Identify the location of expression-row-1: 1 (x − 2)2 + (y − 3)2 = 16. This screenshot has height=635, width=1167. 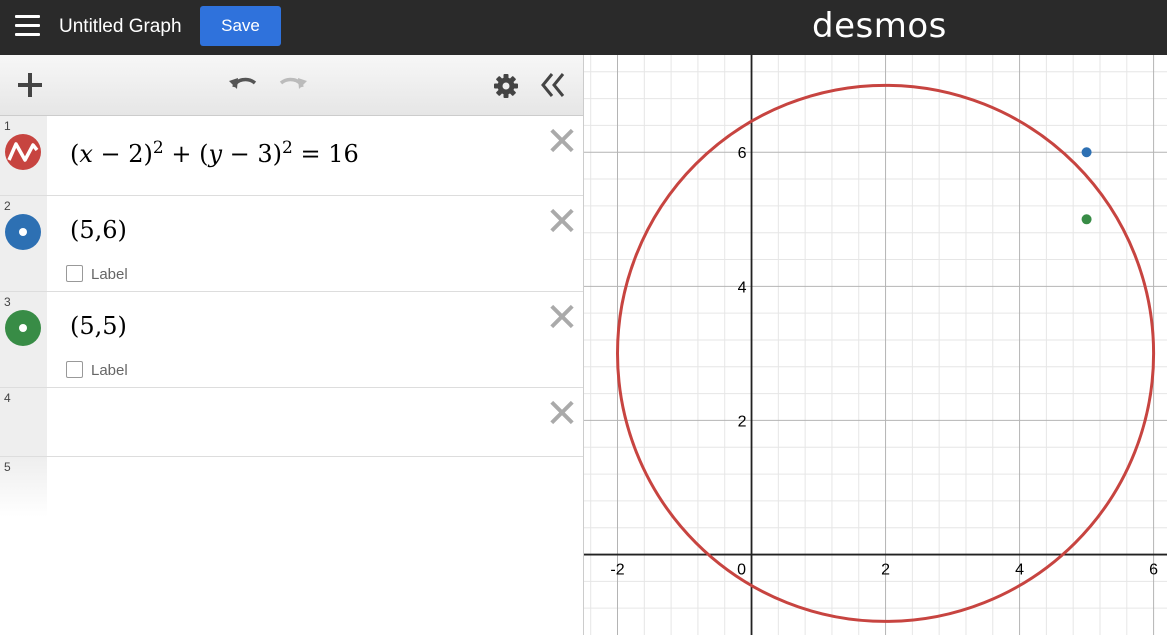
(291, 156).